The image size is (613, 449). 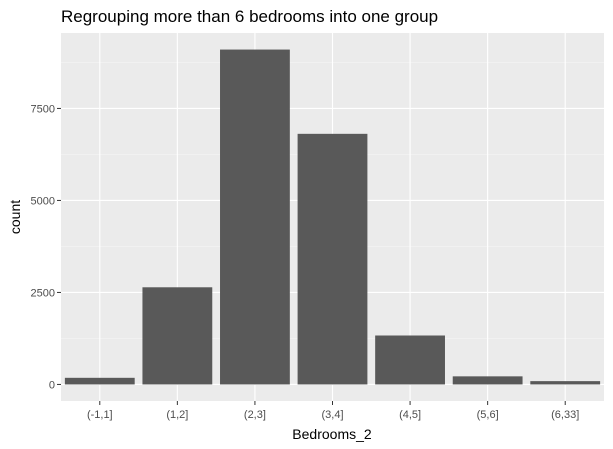 What do you see at coordinates (487, 380) in the screenshot?
I see `bar-(5,6]` at bounding box center [487, 380].